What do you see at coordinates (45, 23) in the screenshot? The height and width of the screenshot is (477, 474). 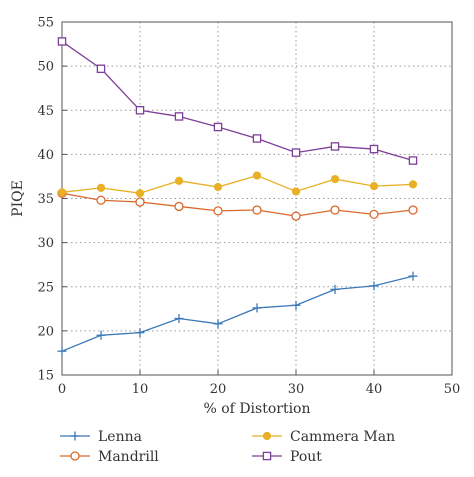 I see `y-tick-label: 55` at bounding box center [45, 23].